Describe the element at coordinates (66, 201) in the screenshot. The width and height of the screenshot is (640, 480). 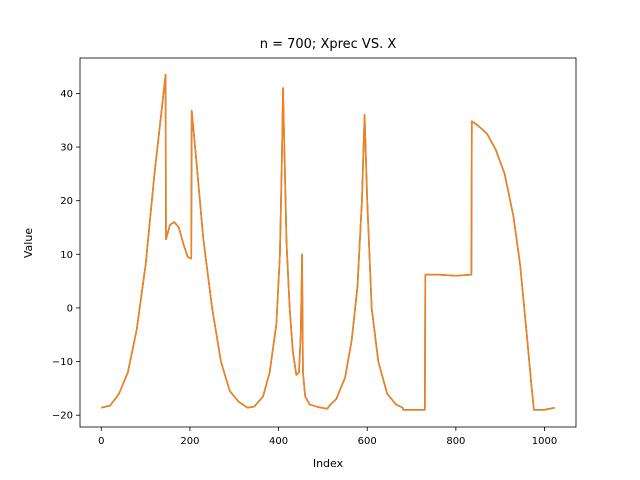
I see `y-tick-label: 20` at that location.